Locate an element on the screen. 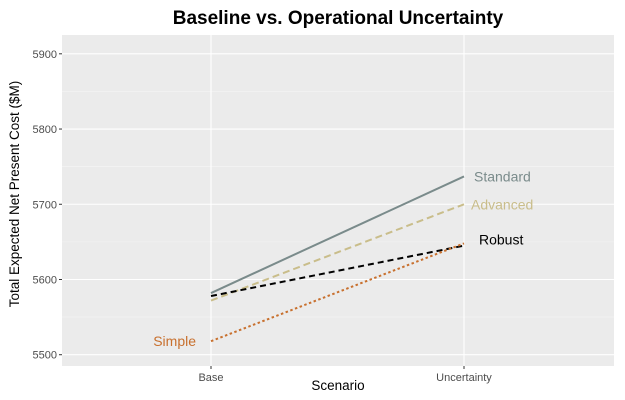 This screenshot has height=400, width=625. y-tick-label: 5900 is located at coordinates (45, 55).